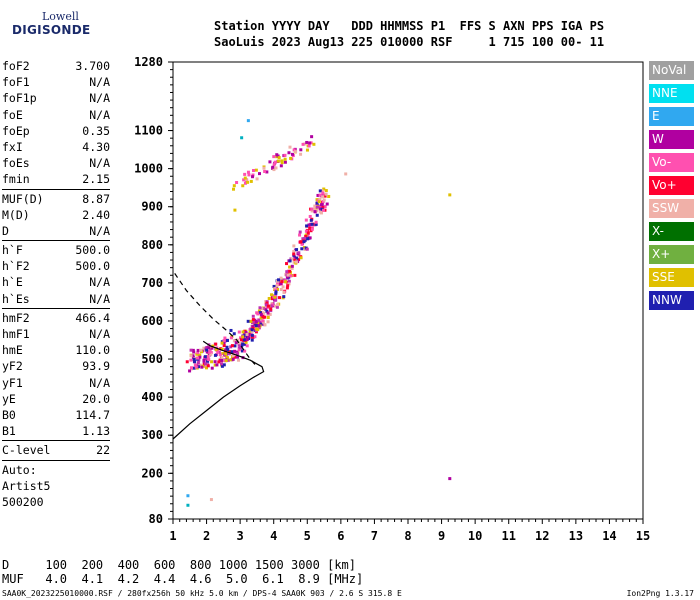  What do you see at coordinates (56, 399) in the screenshot?
I see `param-row: yE 20.0` at bounding box center [56, 399].